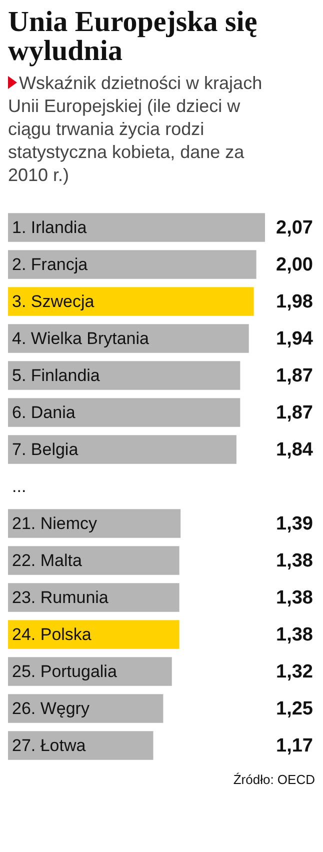 The height and width of the screenshot is (852, 323). Describe the element at coordinates (49, 746) in the screenshot. I see `y-tick-label: 27. Łotwa` at that location.